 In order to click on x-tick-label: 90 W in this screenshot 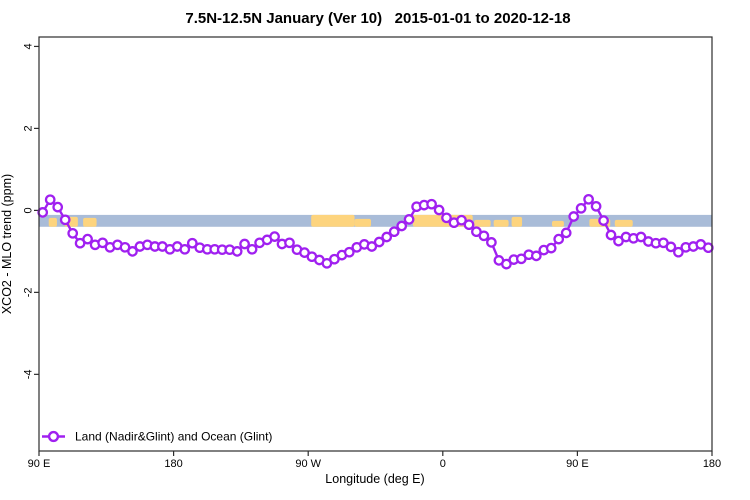, I will do `click(308, 464)`.